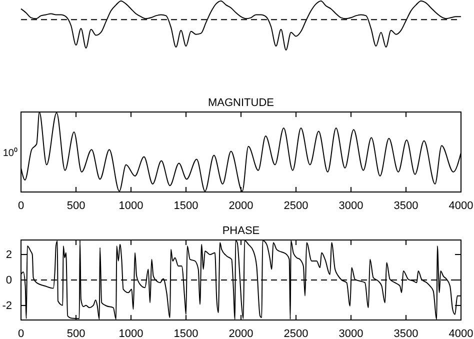 The image size is (474, 339). What do you see at coordinates (7, 306) in the screenshot?
I see `y-tick-label: -2` at bounding box center [7, 306].